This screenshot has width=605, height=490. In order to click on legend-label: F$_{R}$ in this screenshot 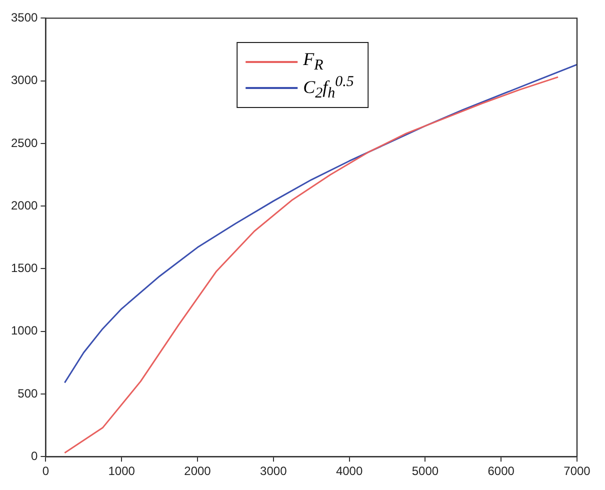, I will do `click(313, 62)`.